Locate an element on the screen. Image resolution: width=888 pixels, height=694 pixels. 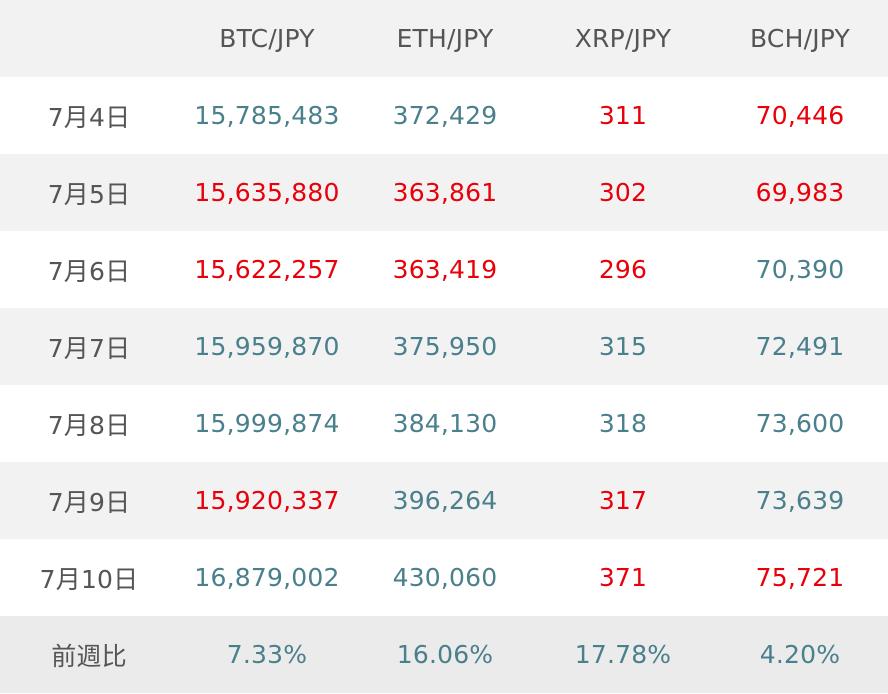
btc-cell: 15,622,257 is located at coordinates (267, 269).